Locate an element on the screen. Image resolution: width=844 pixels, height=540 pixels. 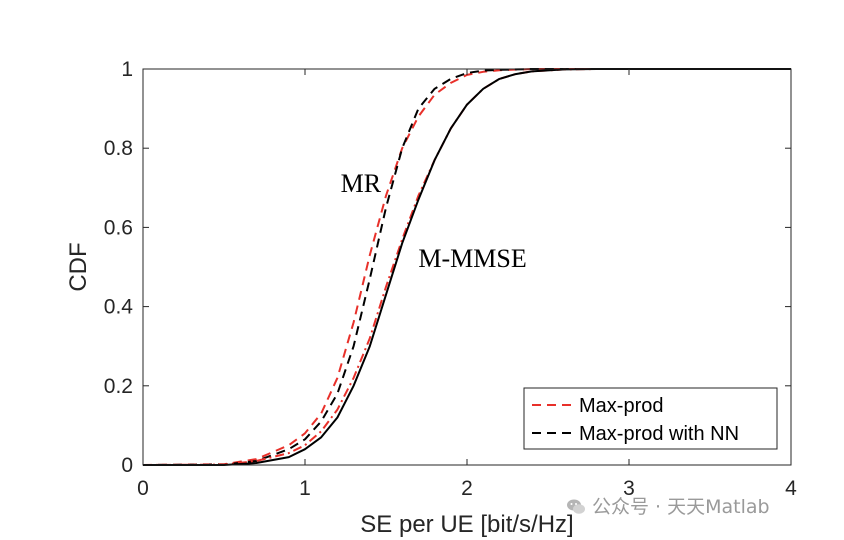
y-tick-label: 0.4 is located at coordinates (119, 307).